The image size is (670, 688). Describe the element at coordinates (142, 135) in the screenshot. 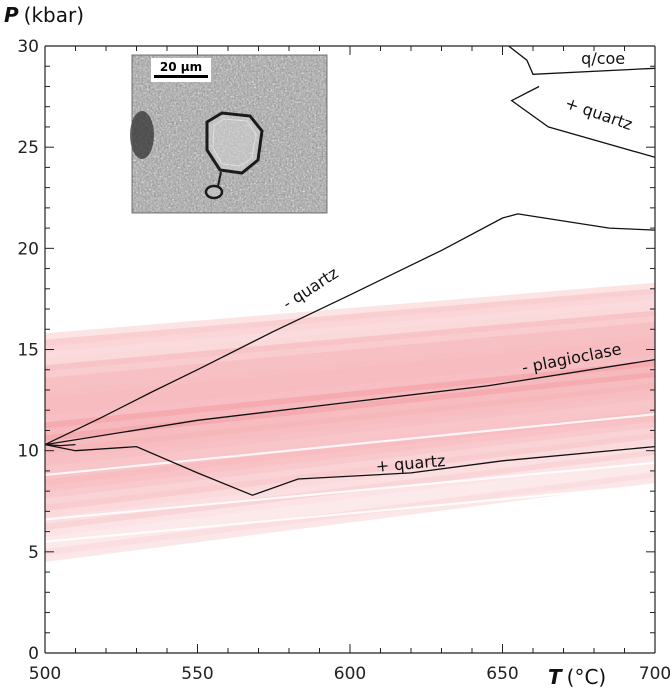

I see `inset-dark-patch` at that location.